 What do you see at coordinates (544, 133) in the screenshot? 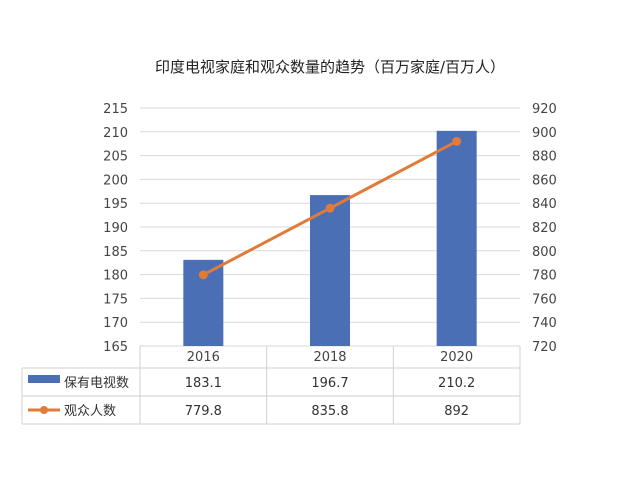
I see `right-tick-label: 900` at bounding box center [544, 133].